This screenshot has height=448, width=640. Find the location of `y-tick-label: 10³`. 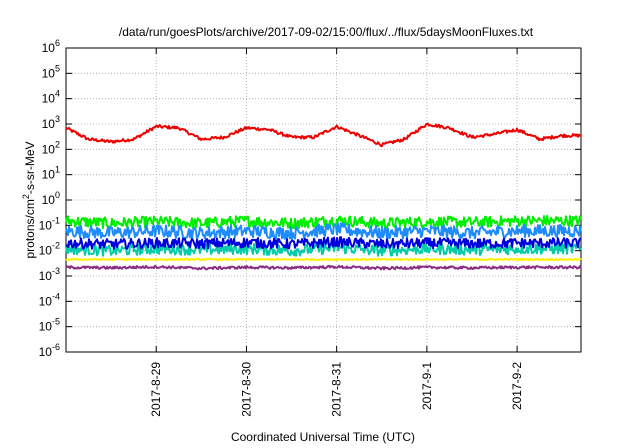

y-tick-label: 10³ is located at coordinates (51, 122).